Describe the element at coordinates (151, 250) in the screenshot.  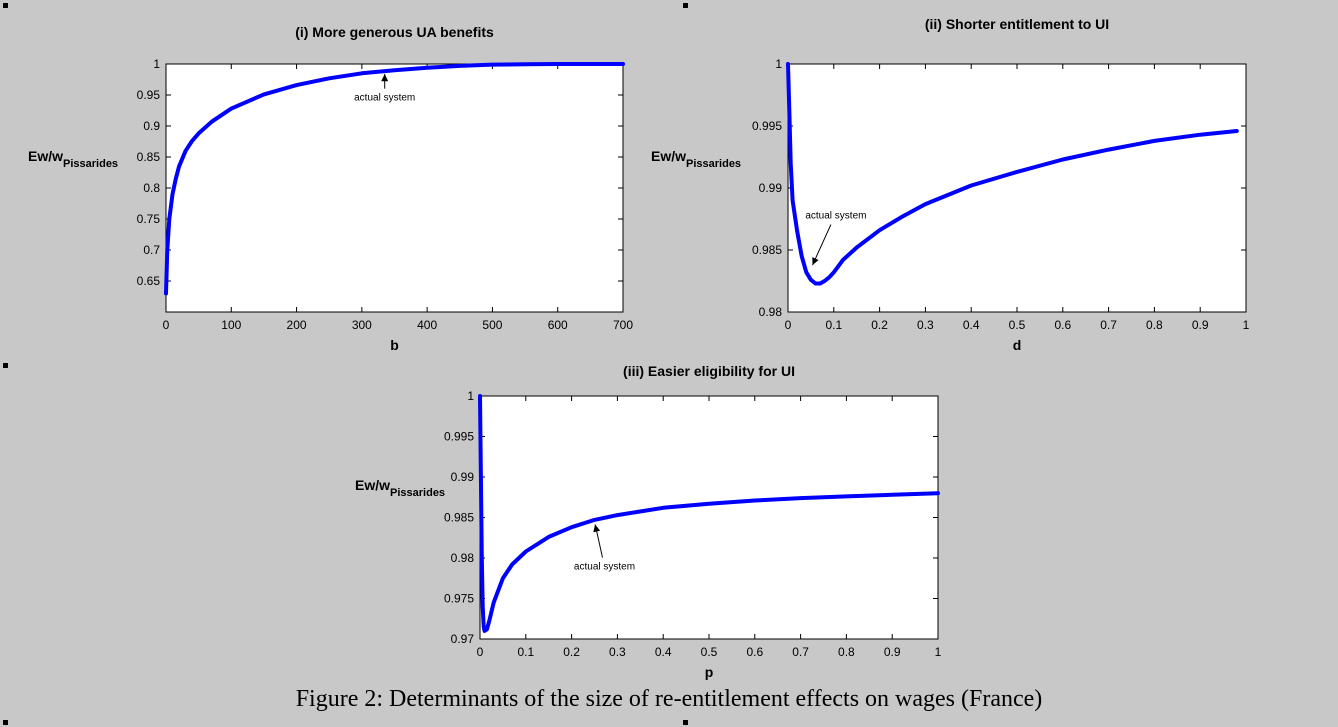
I see `y-tick-label: 0.7` at that location.